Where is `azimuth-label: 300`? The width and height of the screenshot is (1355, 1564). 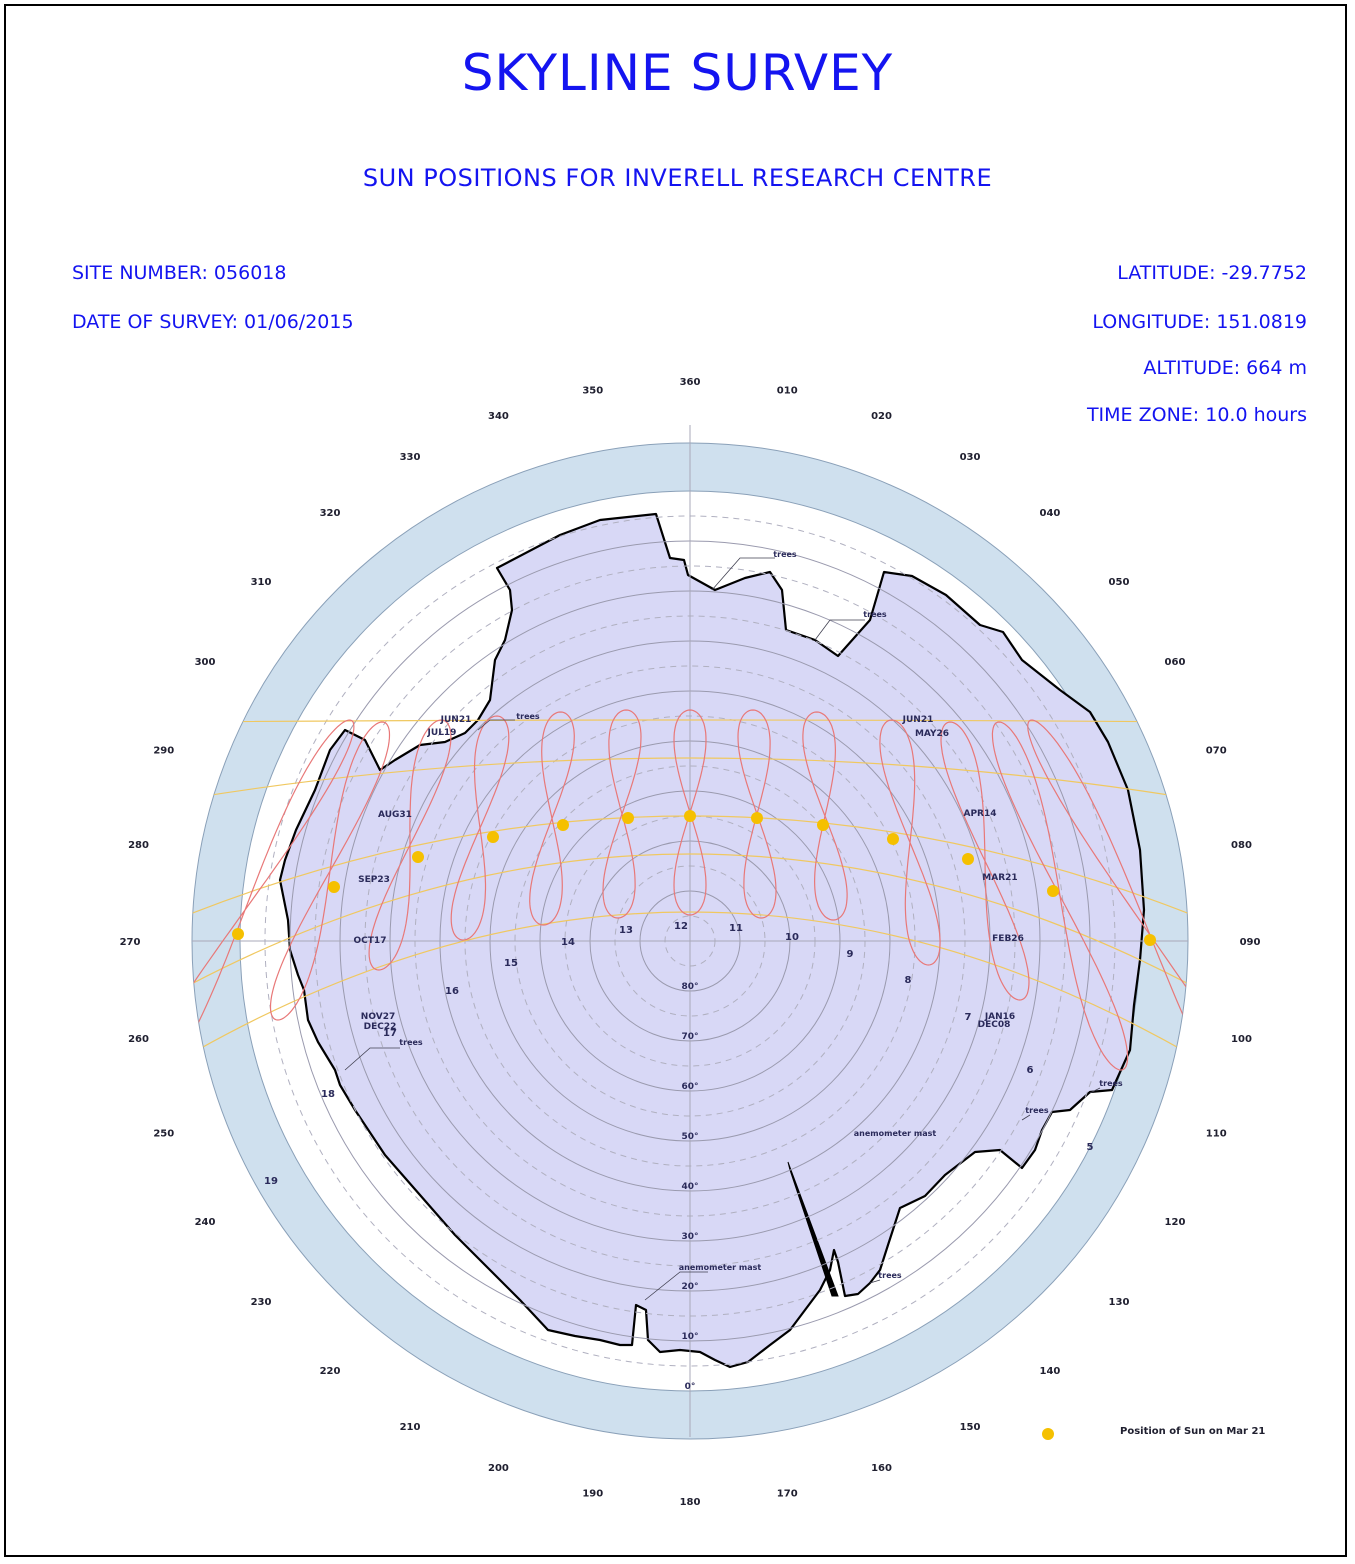 azimuth-label: 300 is located at coordinates (205, 662).